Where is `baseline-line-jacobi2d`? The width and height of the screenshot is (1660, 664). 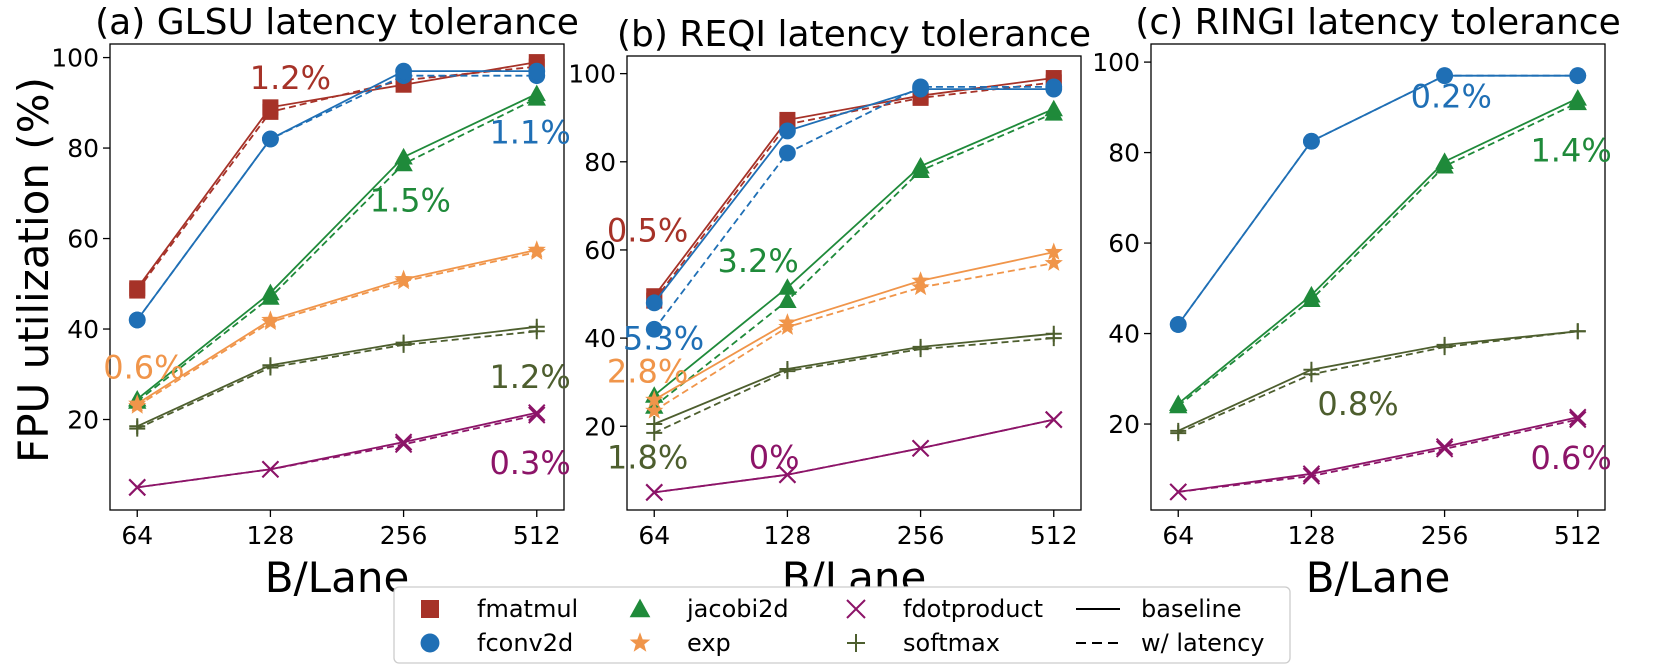
baseline-line-jacobi2d is located at coordinates (1378, 251).